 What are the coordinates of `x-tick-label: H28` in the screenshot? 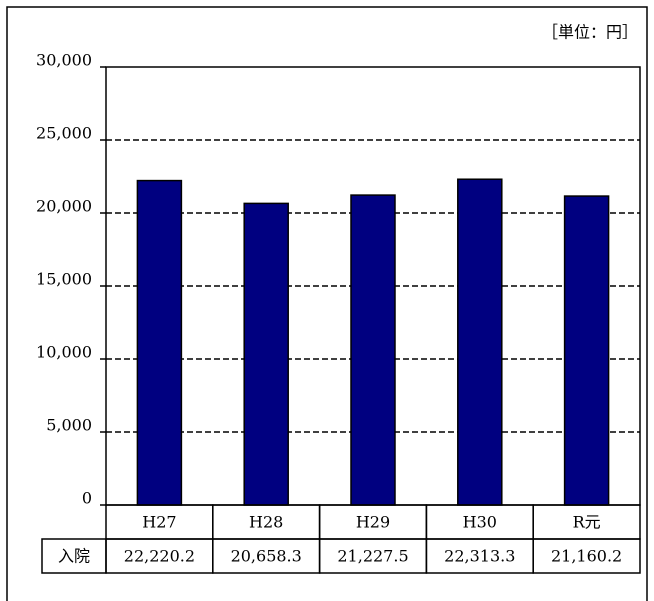 It's located at (266, 522).